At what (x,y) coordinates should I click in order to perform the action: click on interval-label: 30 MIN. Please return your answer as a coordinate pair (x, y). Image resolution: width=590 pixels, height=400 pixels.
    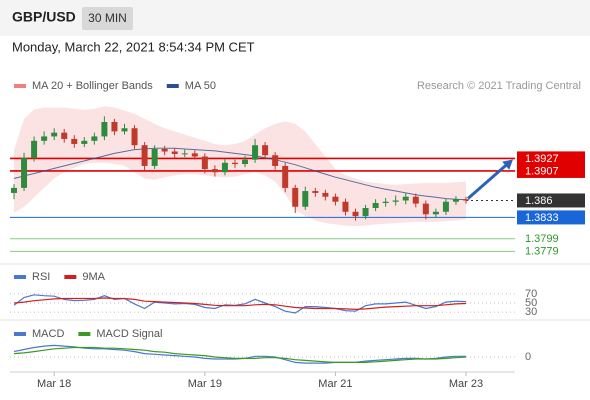
    Looking at the image, I should click on (107, 18).